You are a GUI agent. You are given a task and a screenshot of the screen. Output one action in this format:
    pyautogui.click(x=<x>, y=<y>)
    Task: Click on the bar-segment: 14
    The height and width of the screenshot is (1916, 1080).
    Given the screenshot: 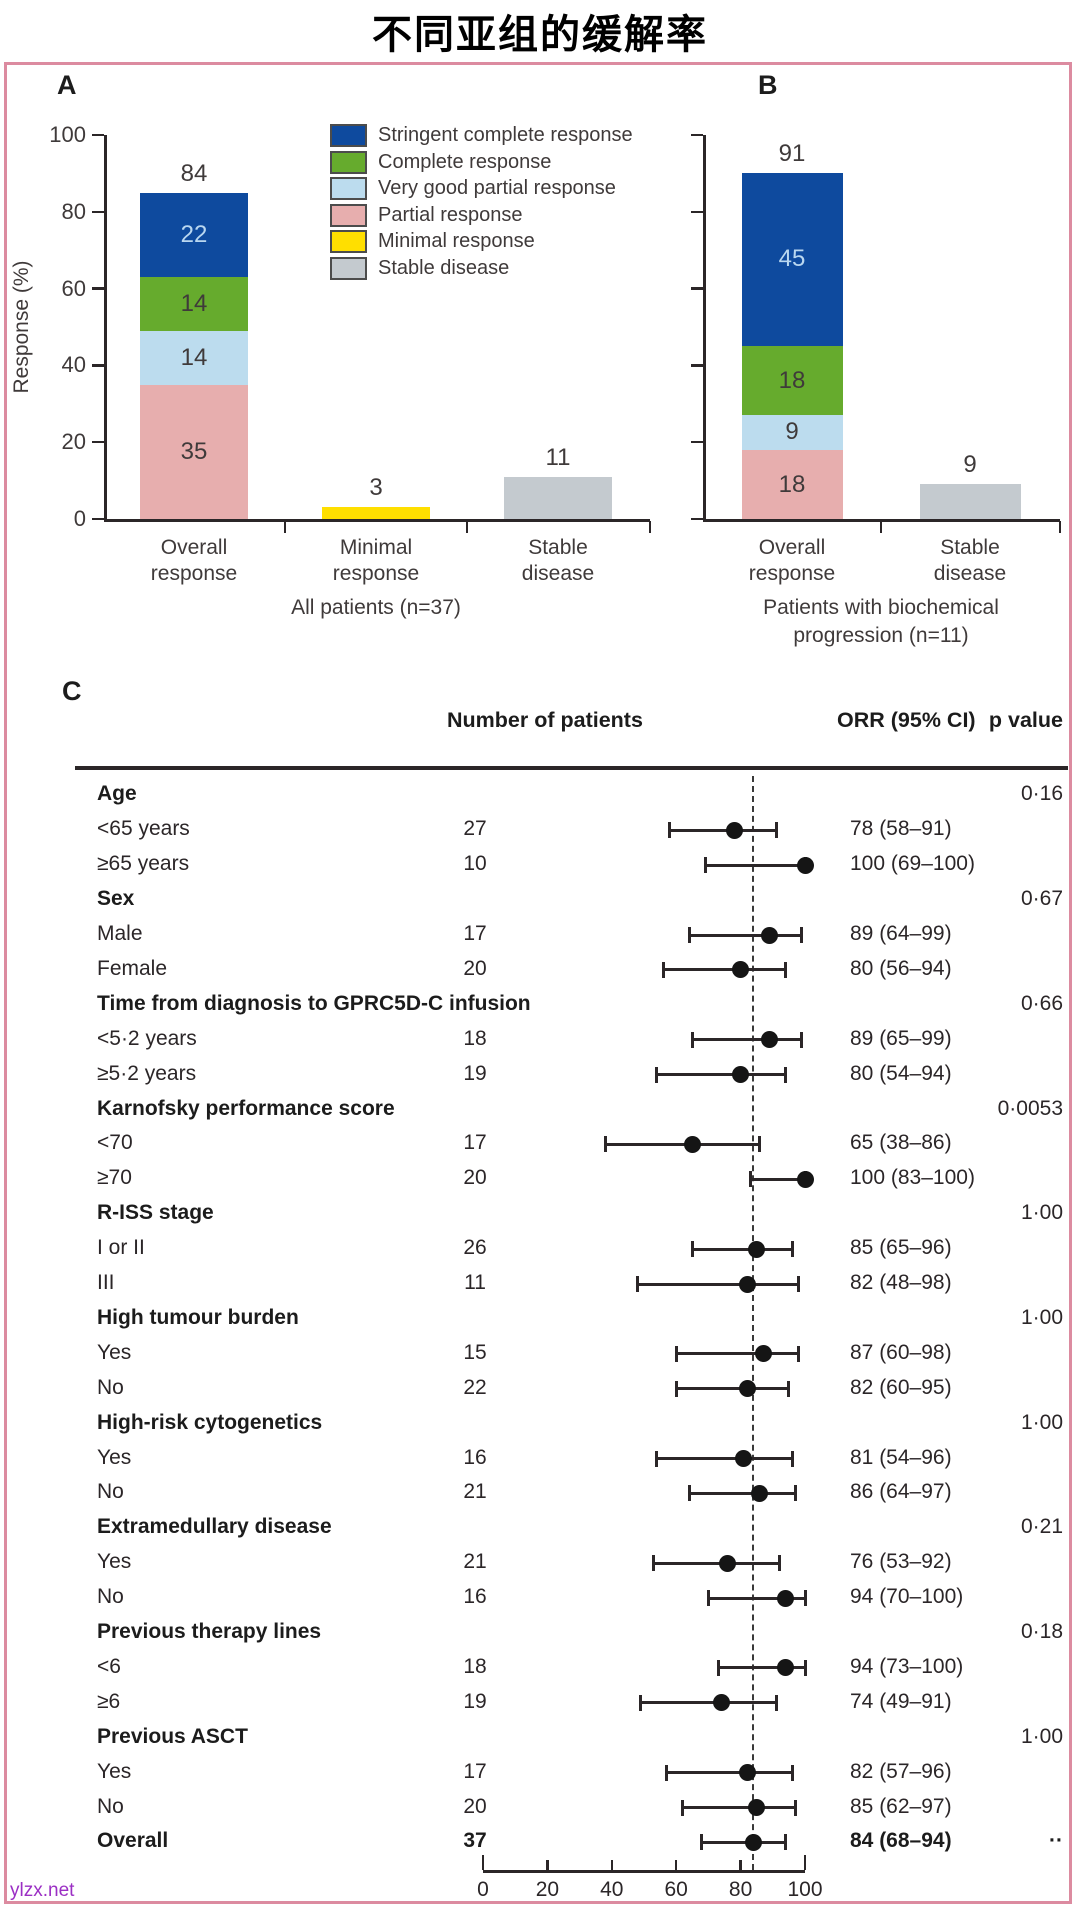 What is the action you would take?
    pyautogui.click(x=194, y=304)
    